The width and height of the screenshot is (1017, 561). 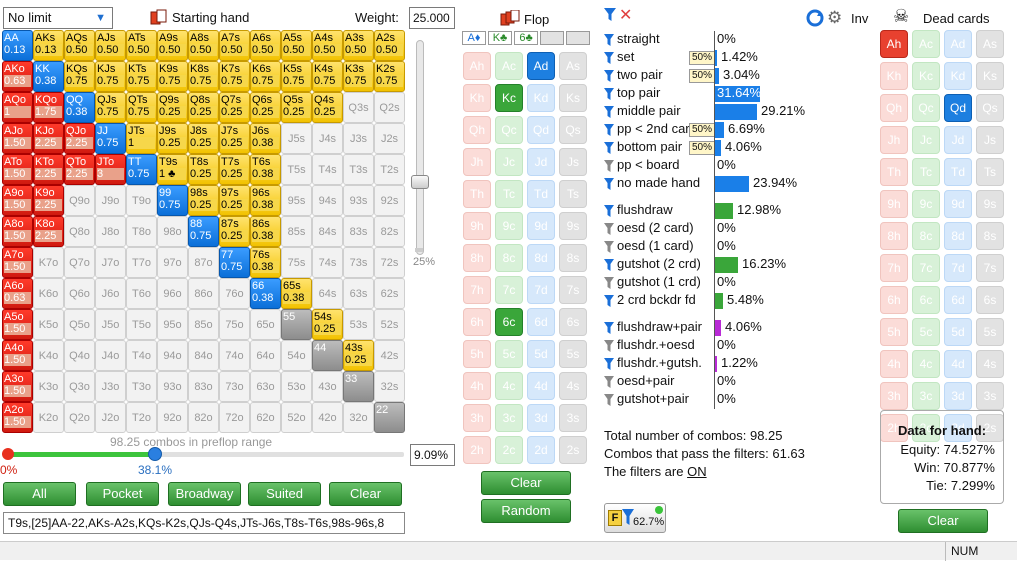 I want to click on hand-cell: 66 0.38, so click(x=265, y=293).